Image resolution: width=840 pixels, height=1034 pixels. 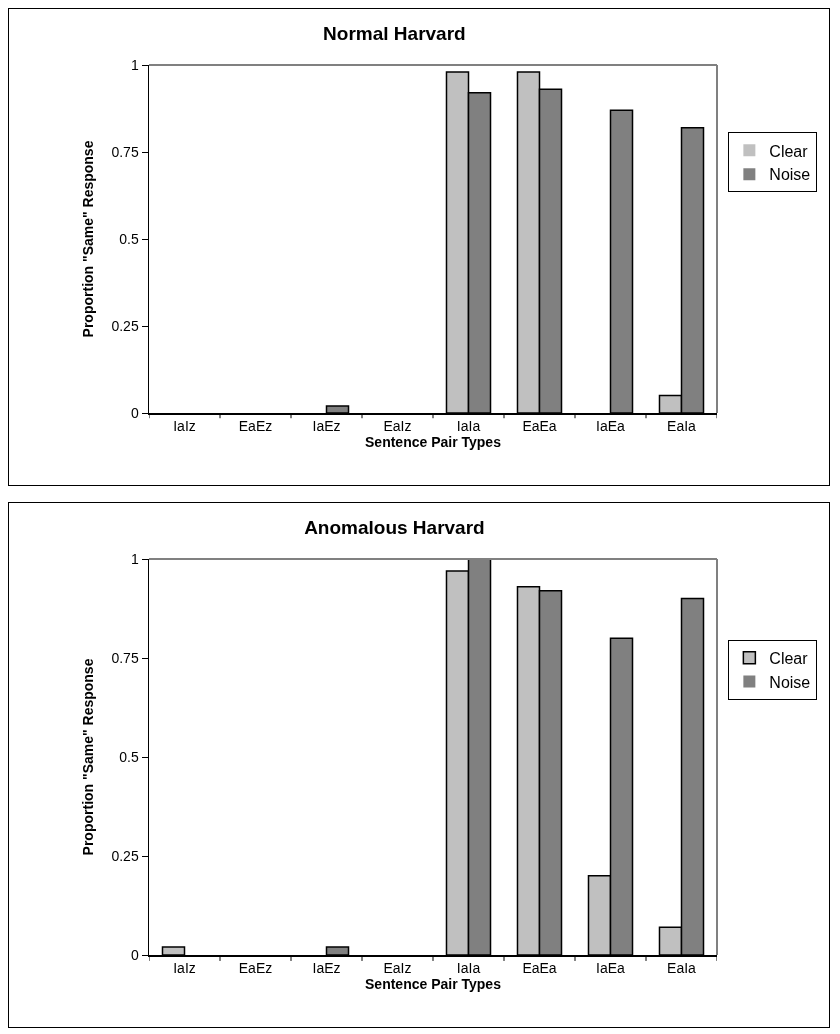 What do you see at coordinates (394, 34) in the screenshot?
I see `chart-title: Normal Harvard` at bounding box center [394, 34].